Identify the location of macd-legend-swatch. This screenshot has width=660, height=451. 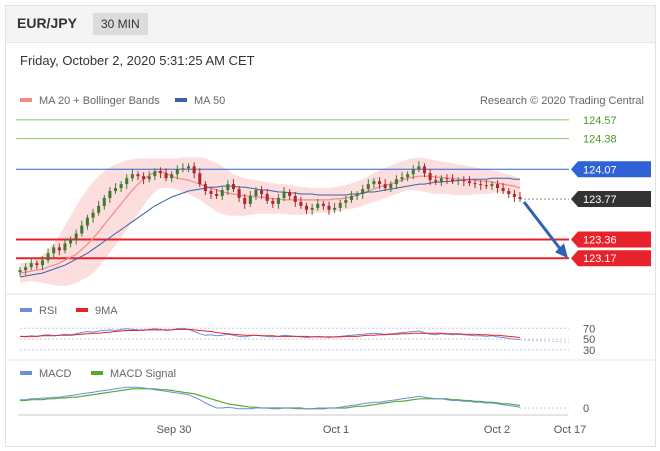
(26, 373).